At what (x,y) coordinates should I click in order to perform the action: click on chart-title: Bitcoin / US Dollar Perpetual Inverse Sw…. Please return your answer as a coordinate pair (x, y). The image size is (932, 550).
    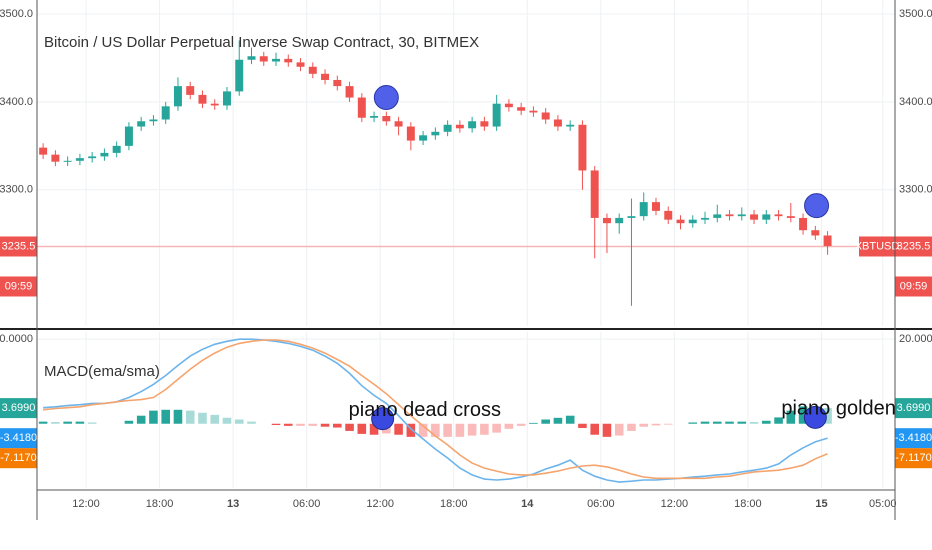
    Looking at the image, I should click on (261, 42).